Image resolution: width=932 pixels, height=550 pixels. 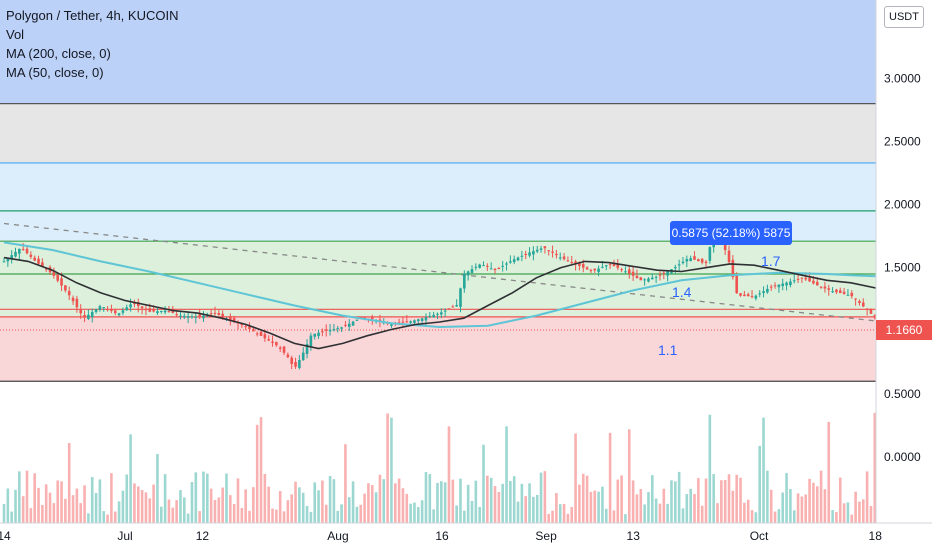 I want to click on currency-unit-button: USDT, so click(x=904, y=17).